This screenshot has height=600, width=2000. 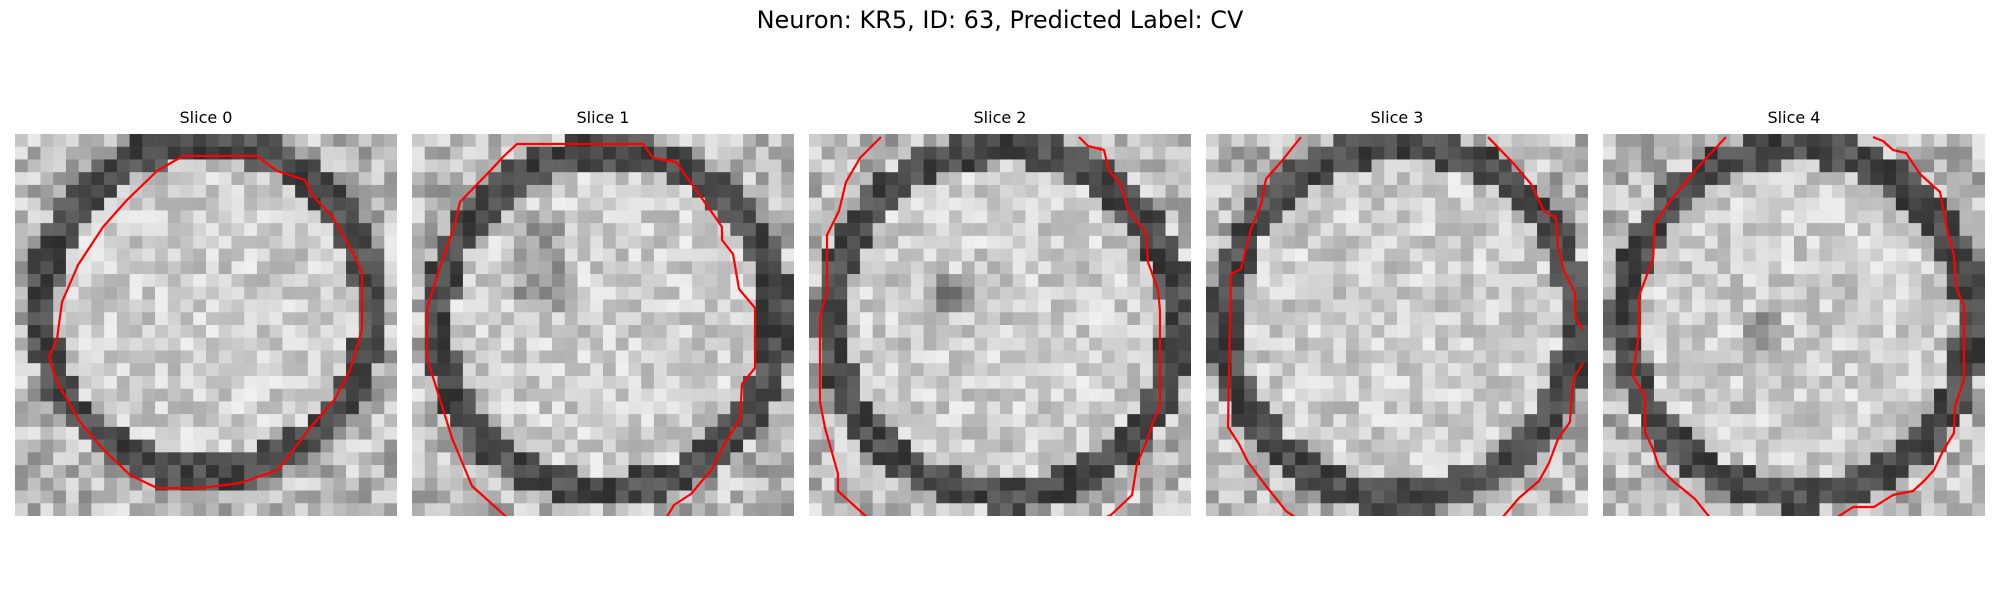 What do you see at coordinates (1397, 117) in the screenshot?
I see `slice-title: Slice 3` at bounding box center [1397, 117].